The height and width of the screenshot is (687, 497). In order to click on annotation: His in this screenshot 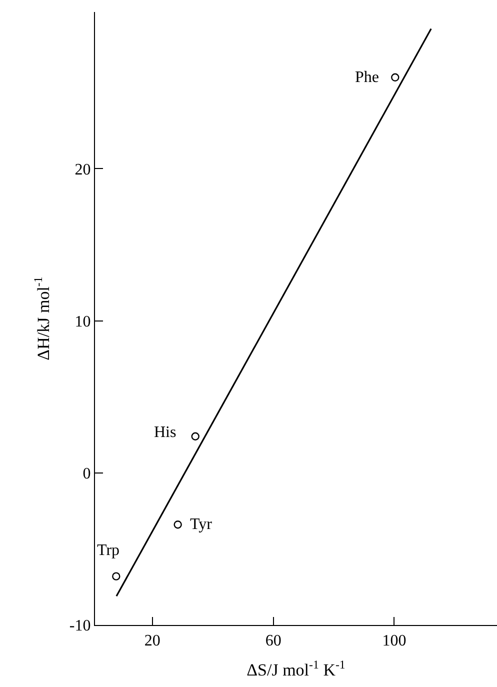, I will do `click(165, 432)`.